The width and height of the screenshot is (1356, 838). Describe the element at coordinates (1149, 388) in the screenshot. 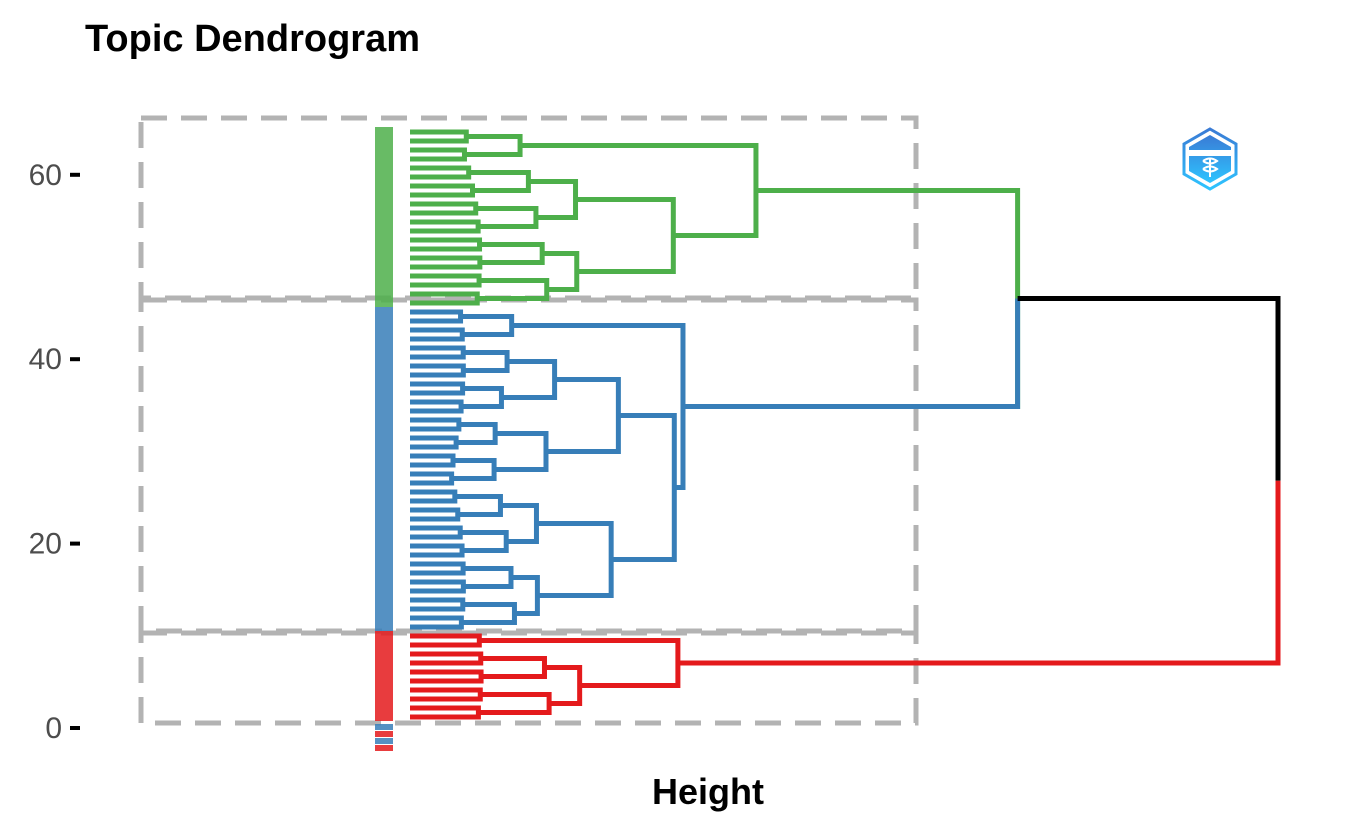

I see `dendrogram-root` at that location.